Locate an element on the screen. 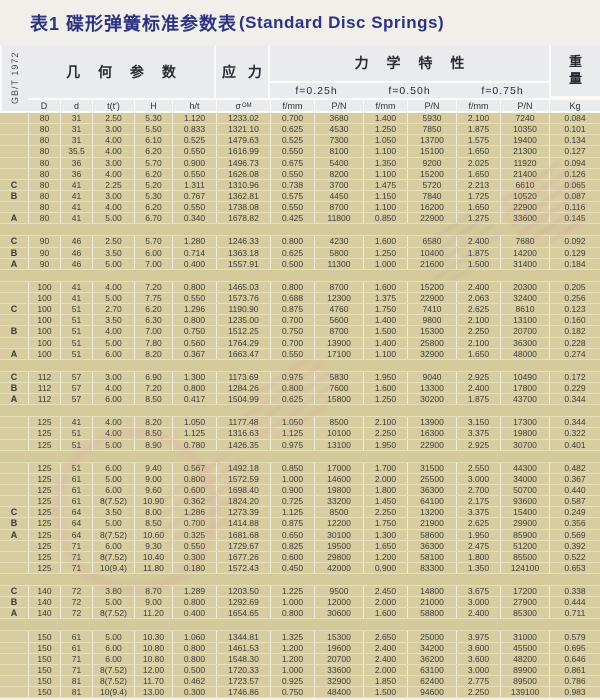  data-cell: 0.738 is located at coordinates (292, 184).